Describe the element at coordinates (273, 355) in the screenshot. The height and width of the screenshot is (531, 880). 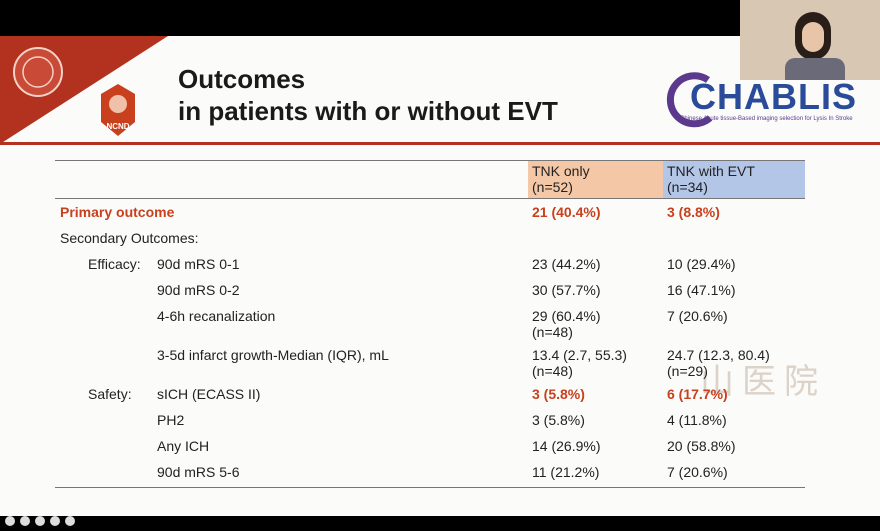
I see `row-label: 3-5d infarct growth-Median (IQR), mL` at that location.